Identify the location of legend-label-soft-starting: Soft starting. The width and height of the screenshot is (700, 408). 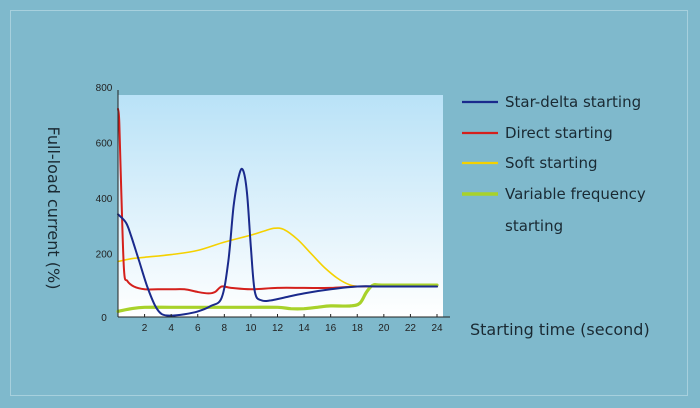
(551, 163).